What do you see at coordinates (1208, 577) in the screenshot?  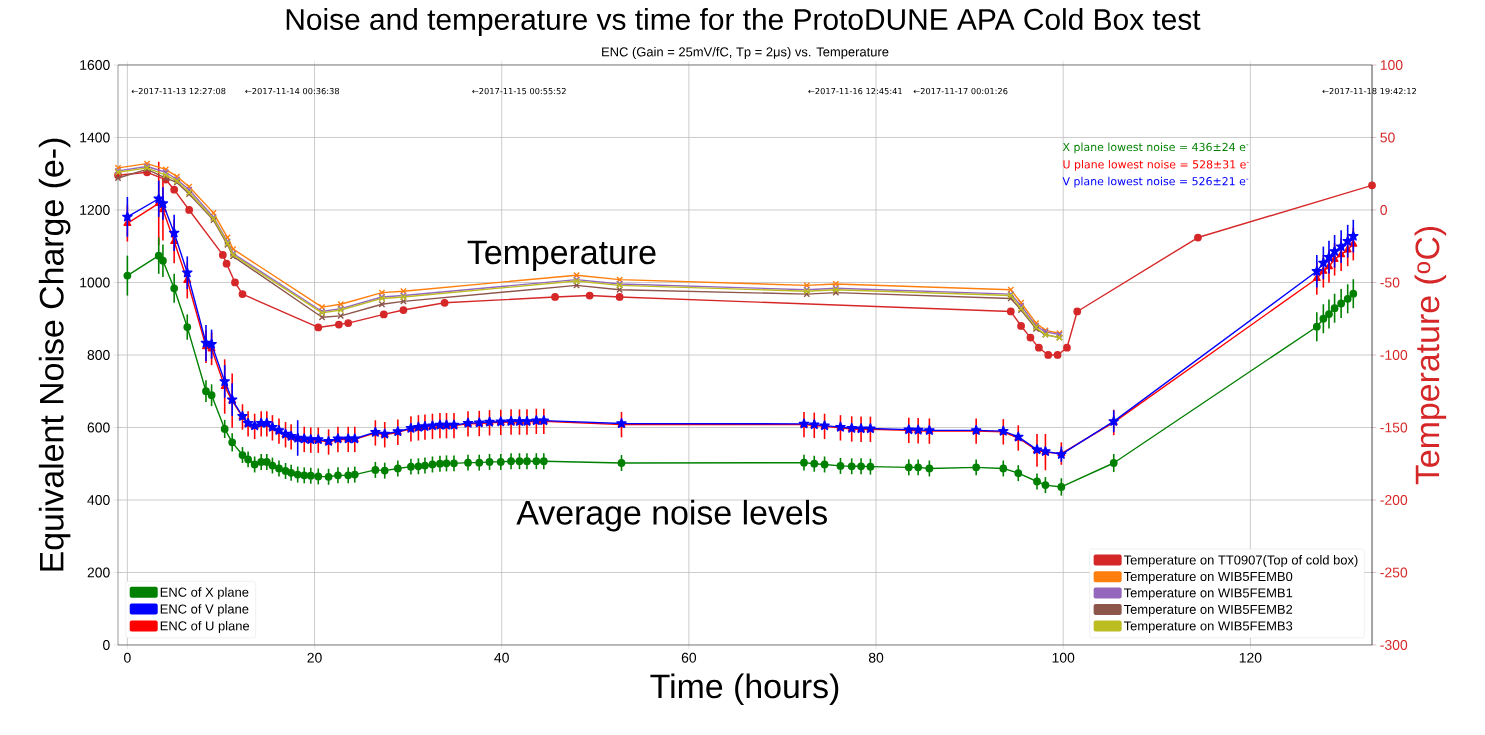 I see `legend-label: Temperature on WIB5FEMB0` at bounding box center [1208, 577].